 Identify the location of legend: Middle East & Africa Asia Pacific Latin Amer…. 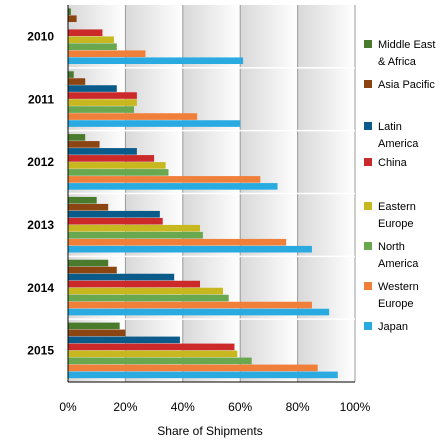
(399, 186).